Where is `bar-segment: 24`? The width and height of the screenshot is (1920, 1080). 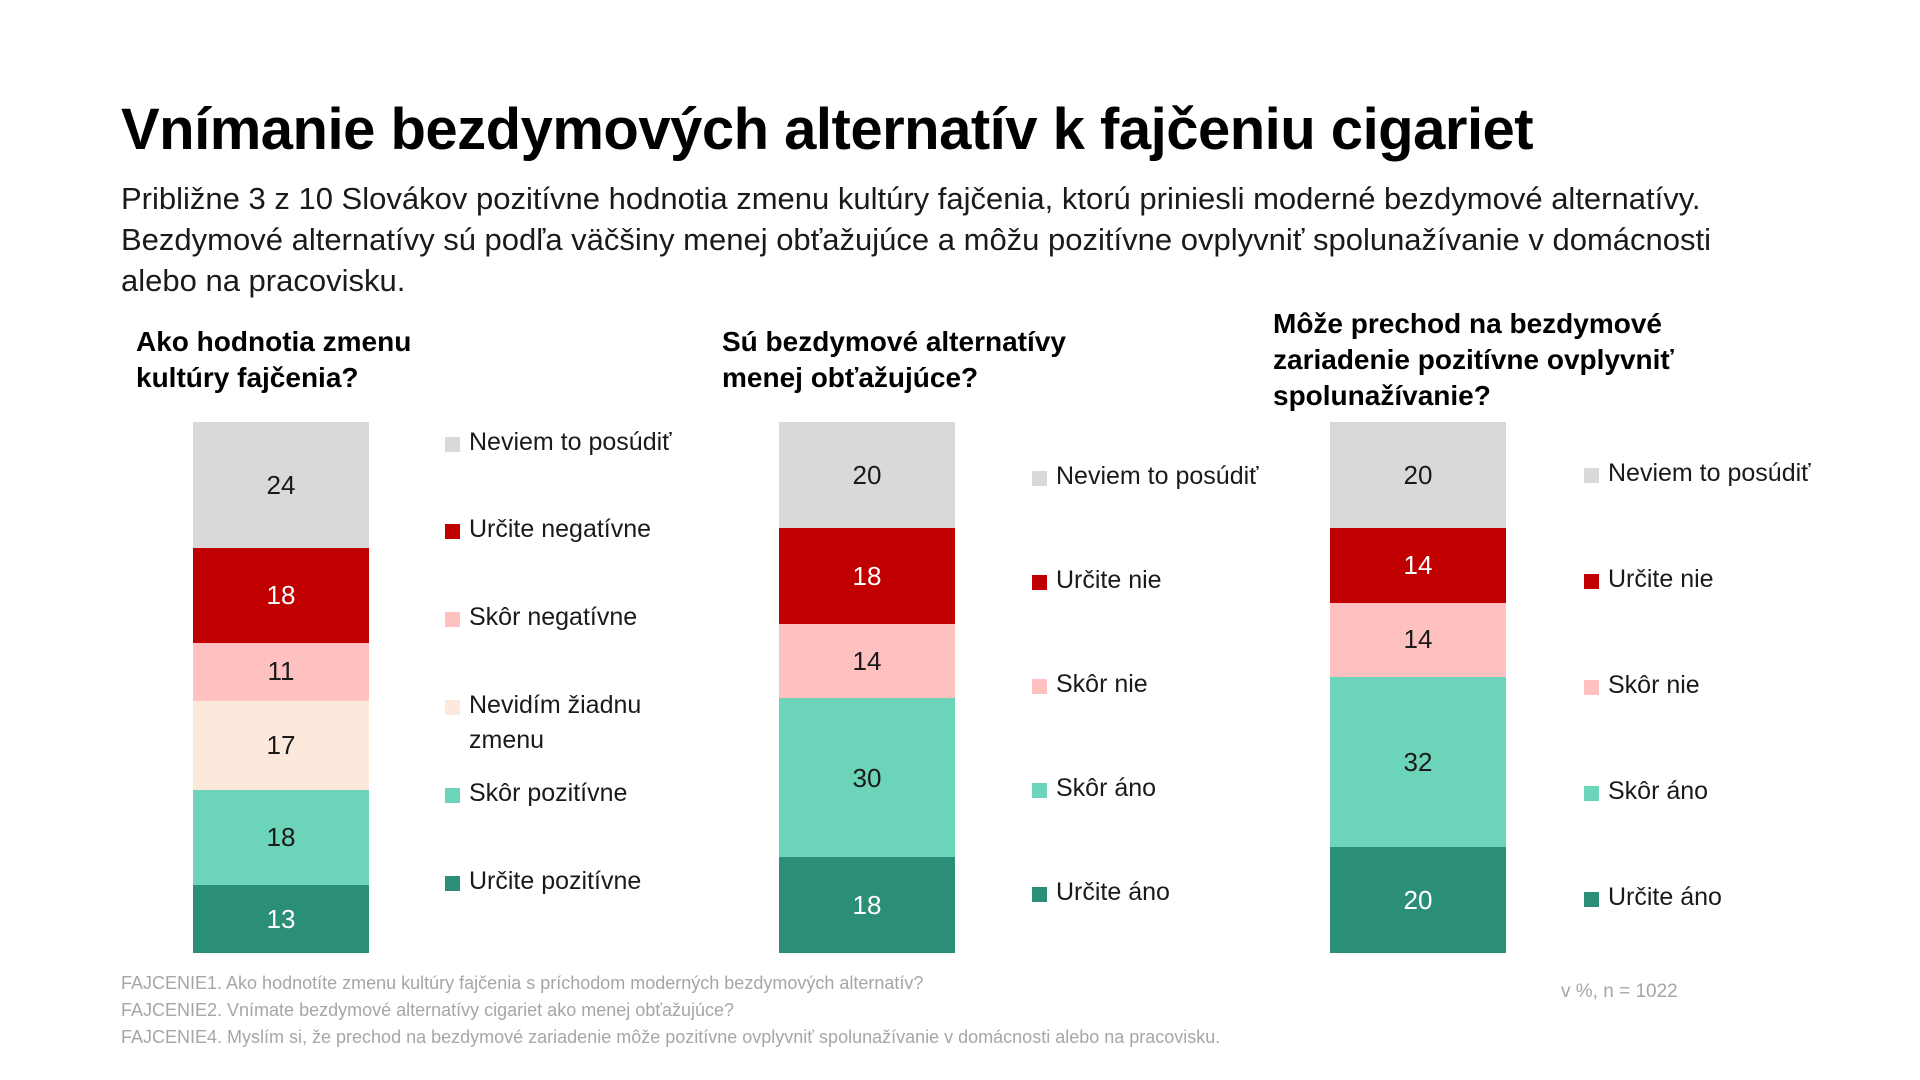 bar-segment: 24 is located at coordinates (281, 485).